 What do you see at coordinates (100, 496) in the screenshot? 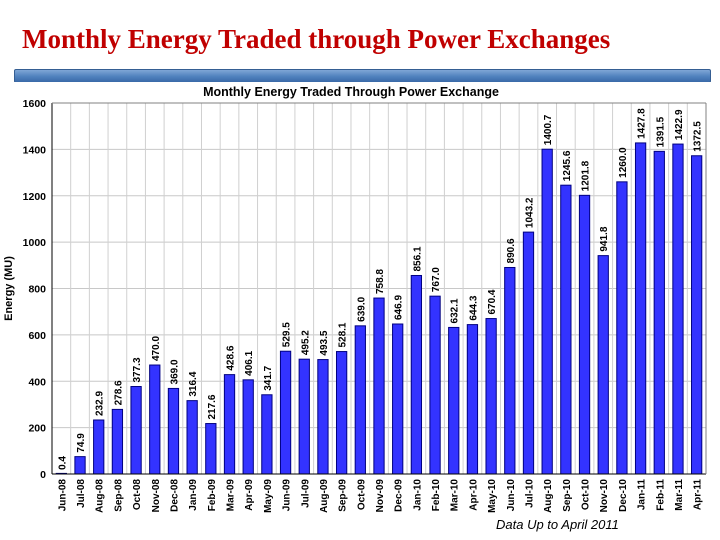
I see `x-tick-label: Aug-08` at bounding box center [100, 496].